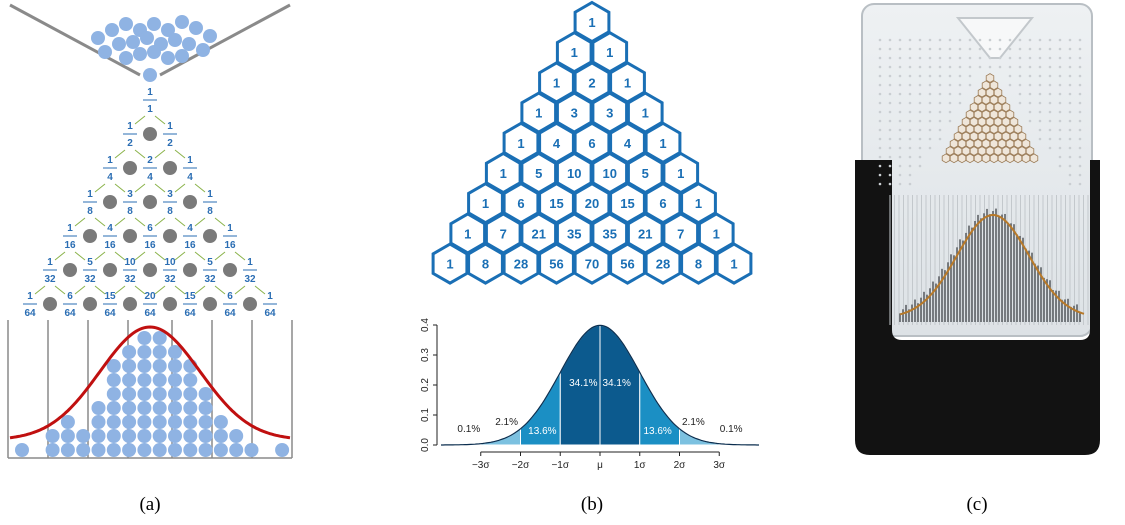 The image size is (1125, 525). I want to click on pascal-number: 8, so click(485, 264).